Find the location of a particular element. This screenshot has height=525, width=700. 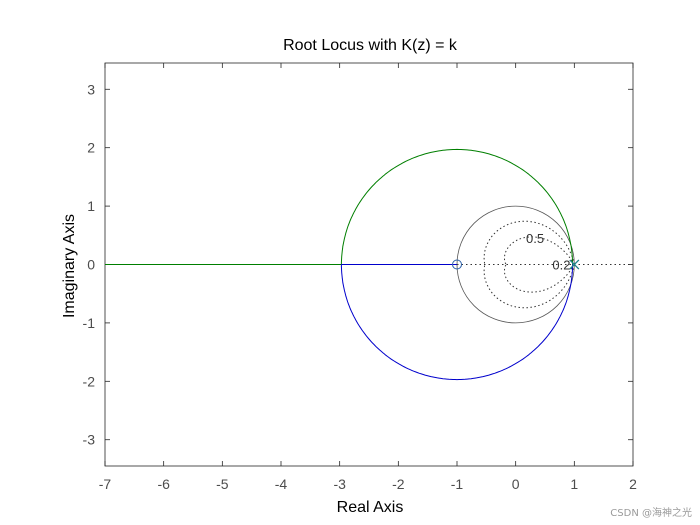

x-tick-label: 1 is located at coordinates (574, 484).